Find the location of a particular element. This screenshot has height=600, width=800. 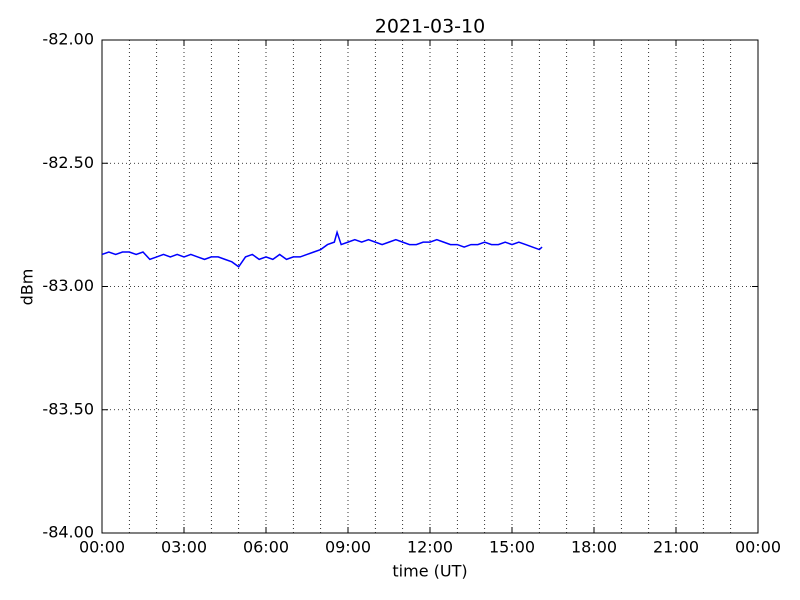

x-tick-label: 18:00 is located at coordinates (594, 547).